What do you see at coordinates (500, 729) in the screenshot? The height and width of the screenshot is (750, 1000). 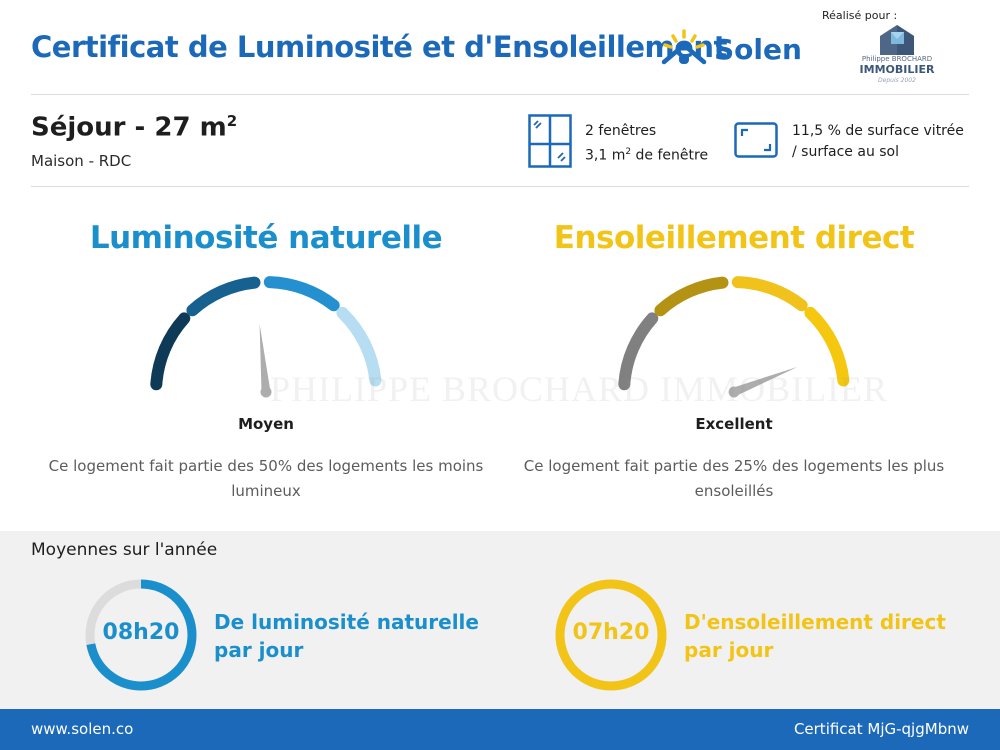 I see `footer: www.solen.co Certificat MjG-qjgMbnw` at bounding box center [500, 729].